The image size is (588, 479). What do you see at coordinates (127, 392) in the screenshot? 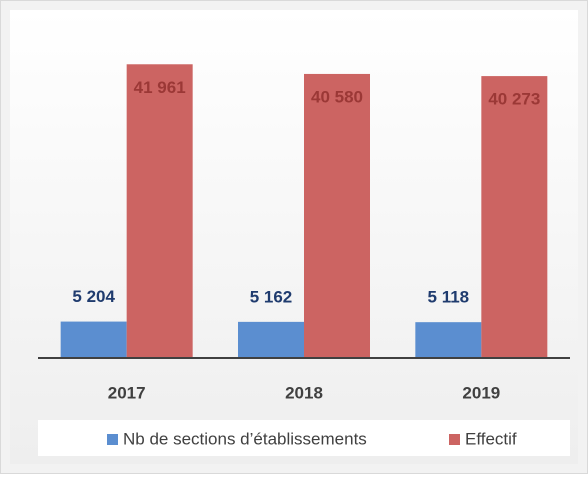
I see `x-tick-label: 2017` at bounding box center [127, 392].